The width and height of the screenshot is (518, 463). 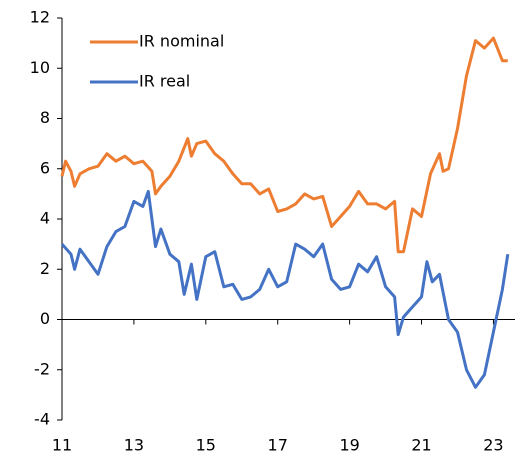 What do you see at coordinates (45, 318) in the screenshot?
I see `y-tick-label: 0` at bounding box center [45, 318].